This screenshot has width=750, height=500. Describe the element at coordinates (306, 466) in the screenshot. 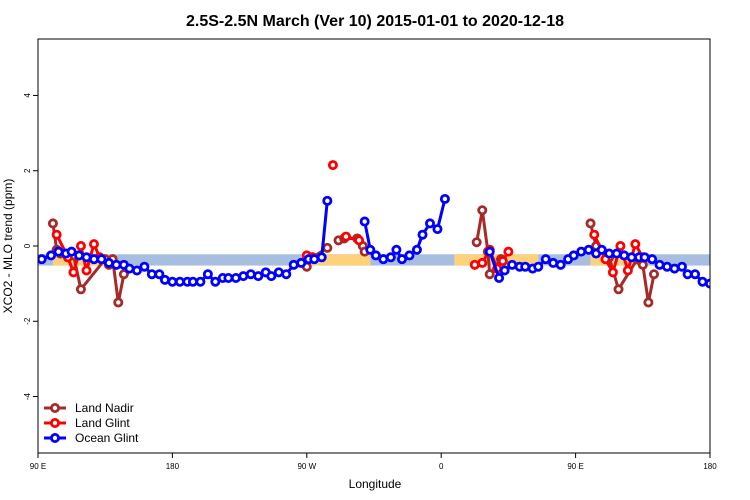

I see `x-tick-label: 90 W` at that location.